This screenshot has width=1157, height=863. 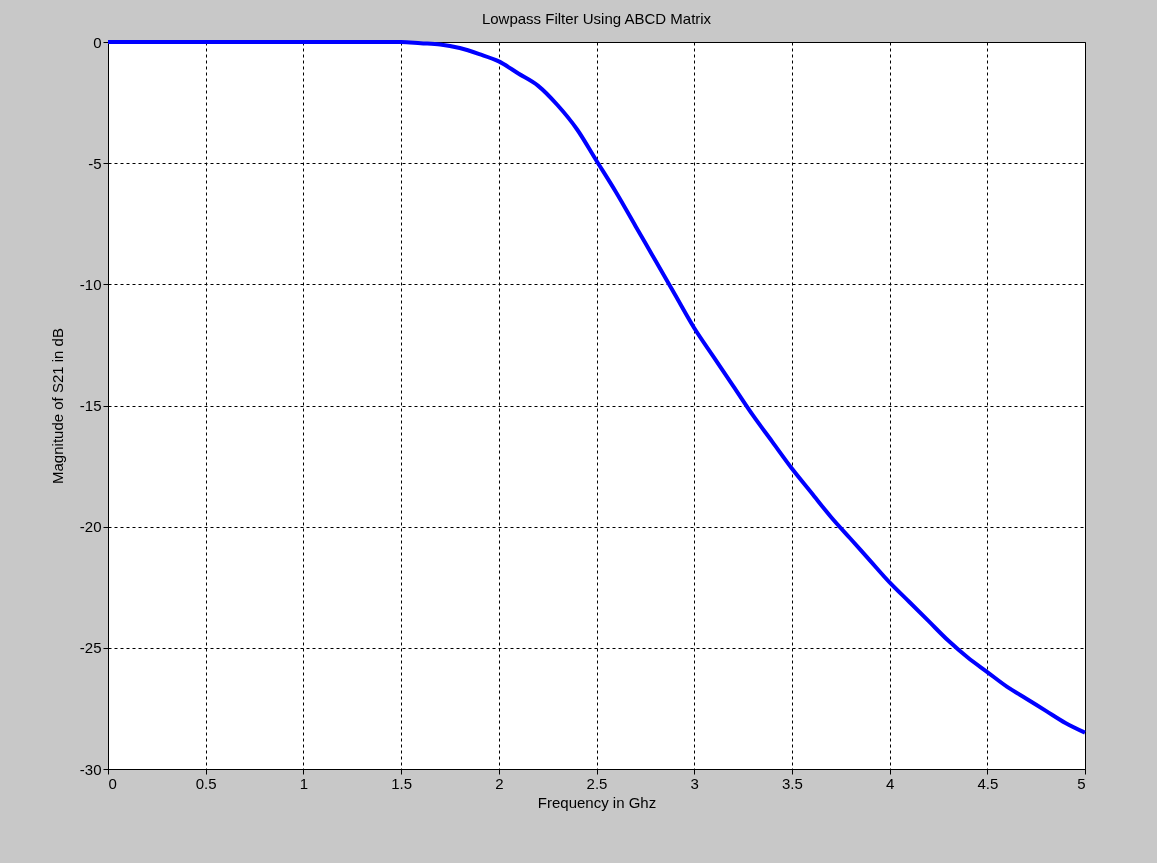 I want to click on x-tick-label: 4.5, so click(x=988, y=783).